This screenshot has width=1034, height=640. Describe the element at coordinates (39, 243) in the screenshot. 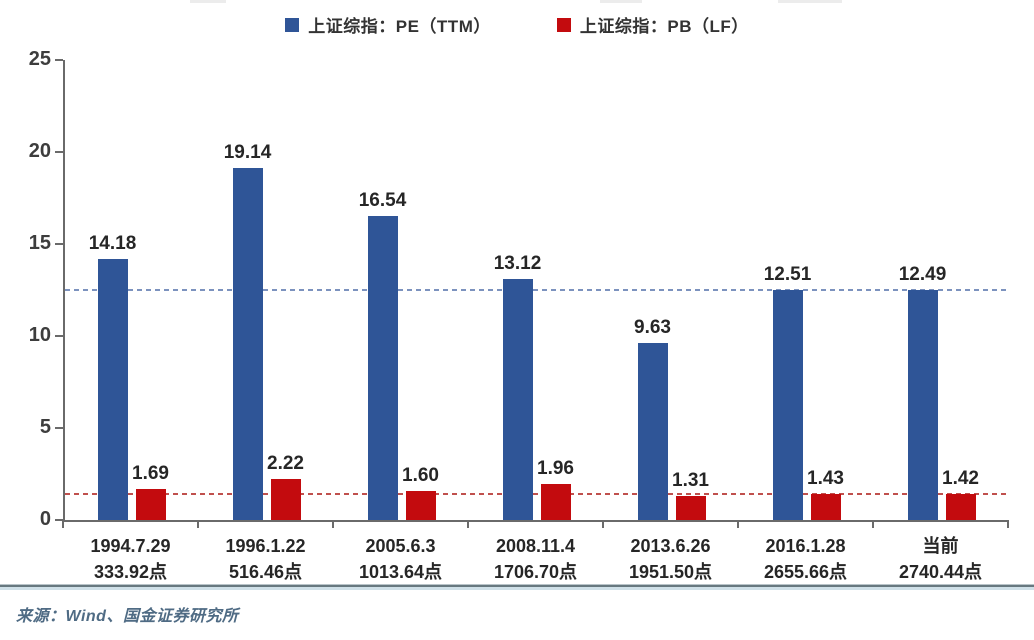

I see `y-axis-tick-label: 15` at that location.